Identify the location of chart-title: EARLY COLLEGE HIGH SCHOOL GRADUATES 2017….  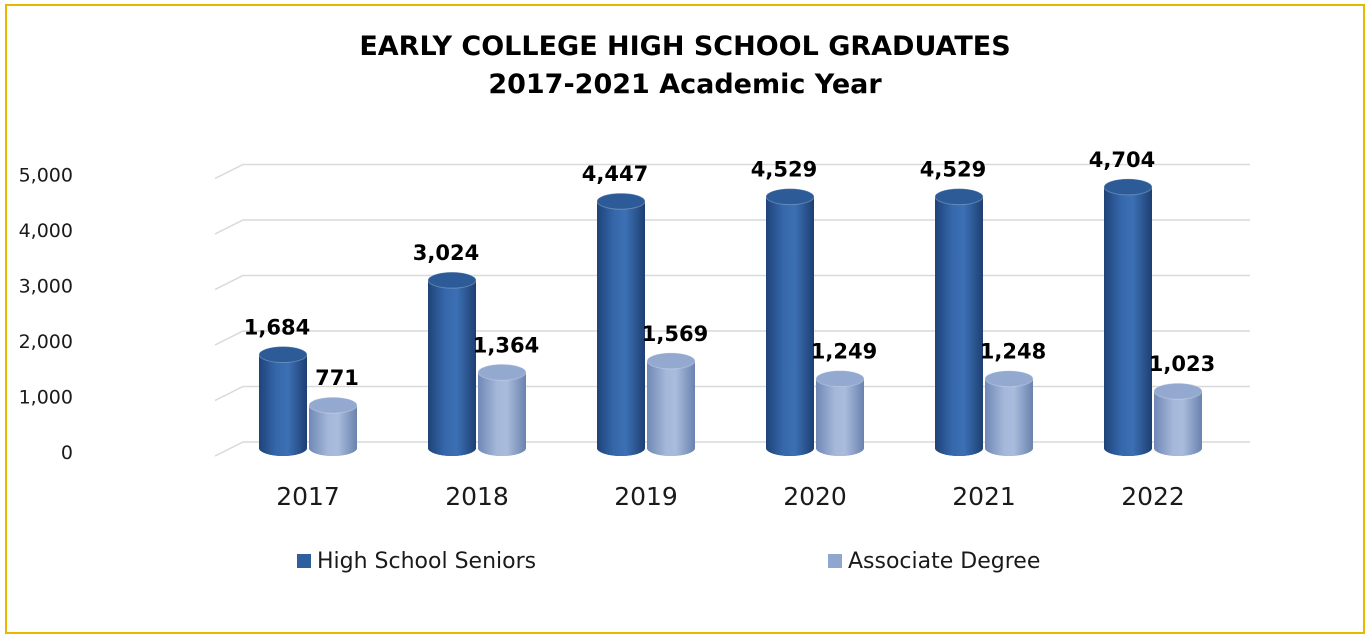
(685, 66).